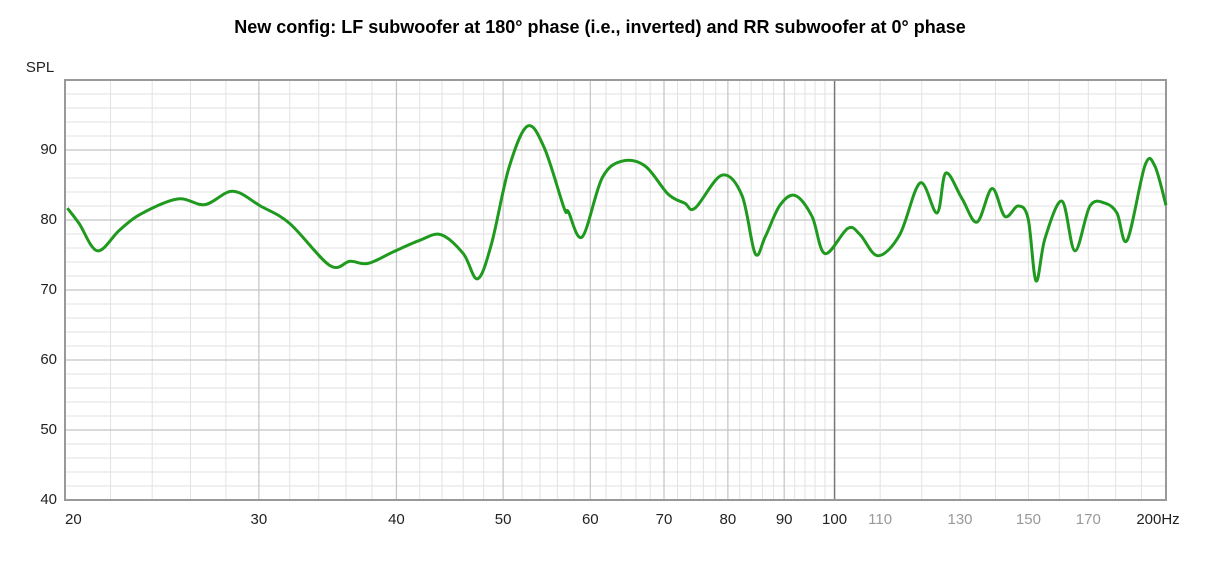 The height and width of the screenshot is (565, 1205). What do you see at coordinates (880, 519) in the screenshot?
I see `x-tick-label: 110` at bounding box center [880, 519].